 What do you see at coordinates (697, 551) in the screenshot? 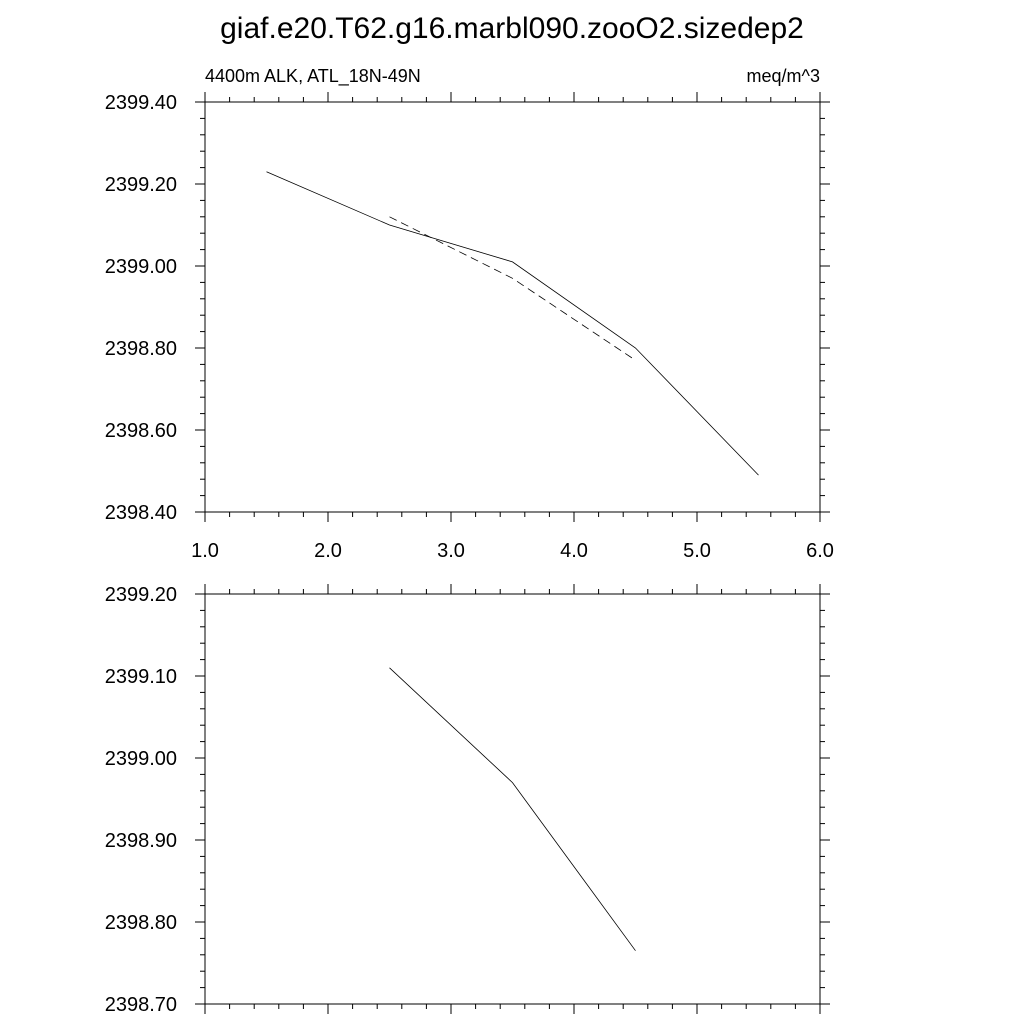
I see `x-tick-label: 5.0` at bounding box center [697, 551].